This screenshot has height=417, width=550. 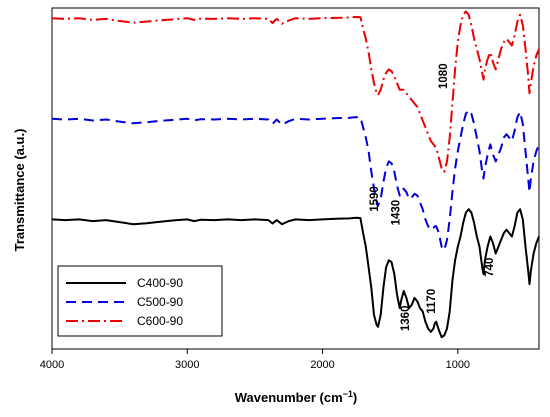 I want to click on x-tick-label: 2000, so click(x=322, y=365).